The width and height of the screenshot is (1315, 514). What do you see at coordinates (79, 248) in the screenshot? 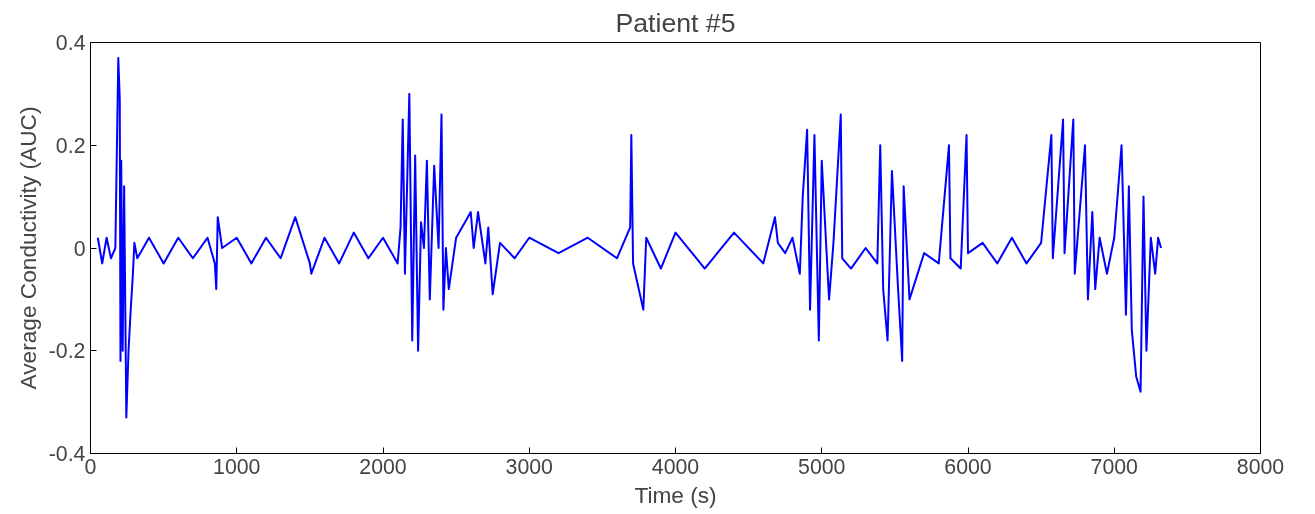
I see `y-tick-label: 0` at bounding box center [79, 248].